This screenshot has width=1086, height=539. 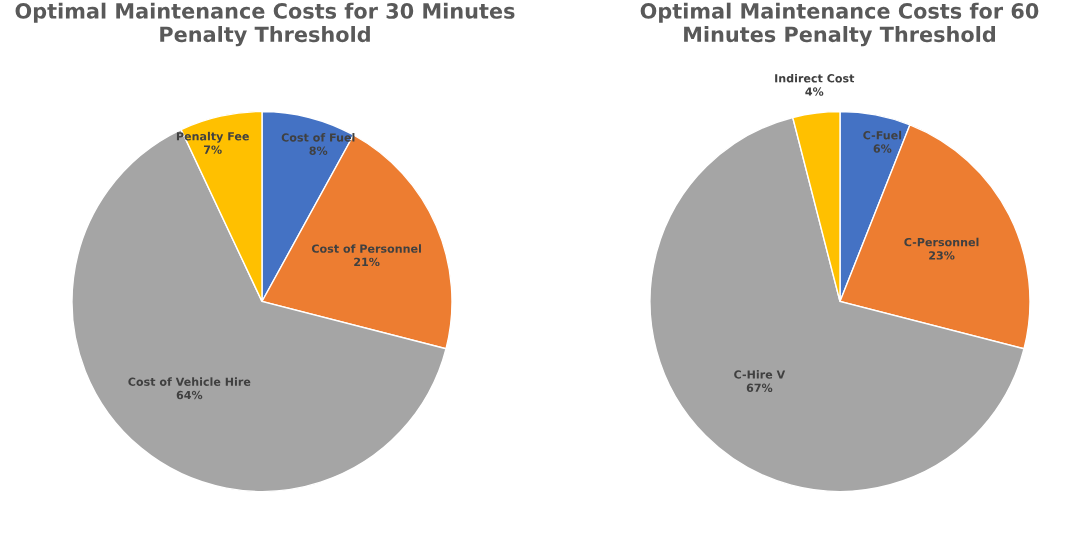 I want to click on data-label: 7%, so click(x=212, y=149).